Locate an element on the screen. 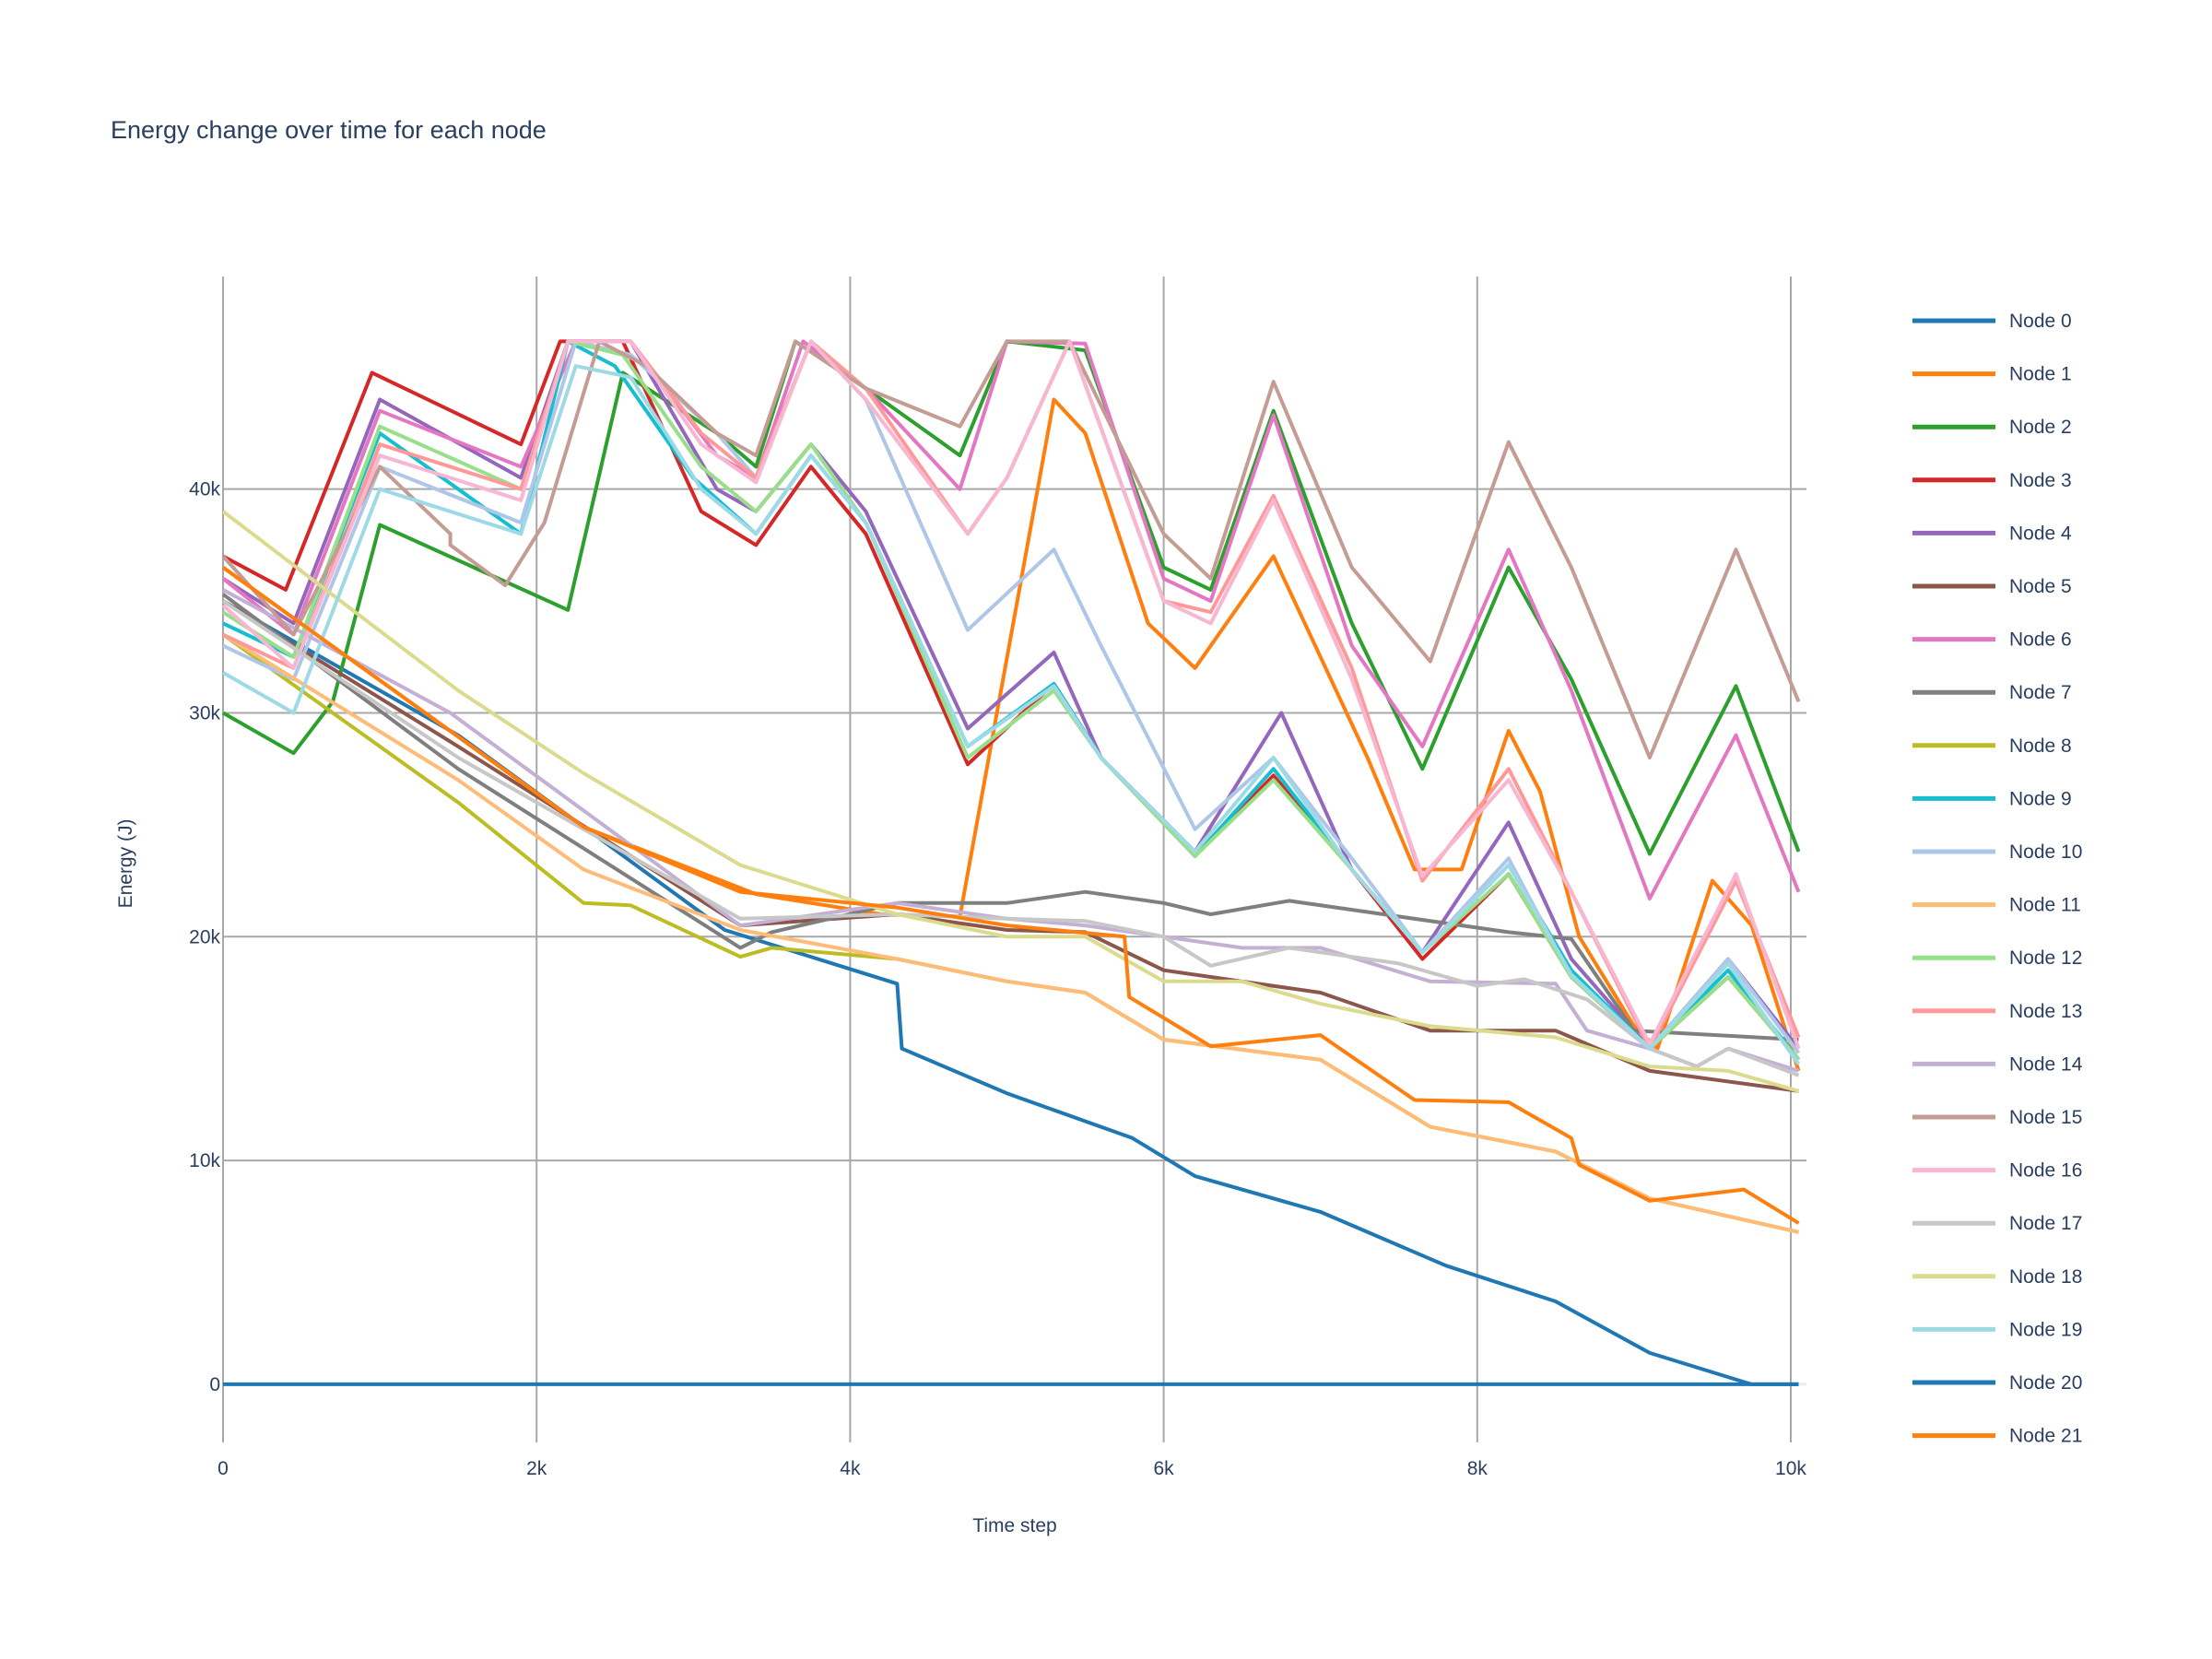 This screenshot has height=1659, width=2212. x-axis-ticks: 0 2k 4k 6k 8k 10k is located at coordinates (1012, 1468).